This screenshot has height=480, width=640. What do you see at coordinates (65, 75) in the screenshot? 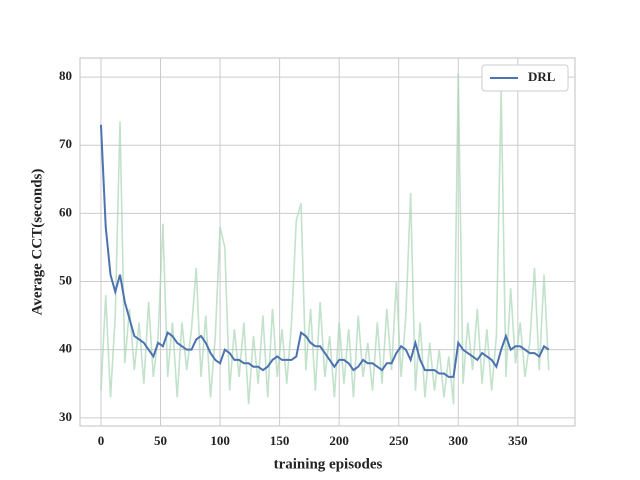
I see `y-tick-label: 80` at bounding box center [65, 75].